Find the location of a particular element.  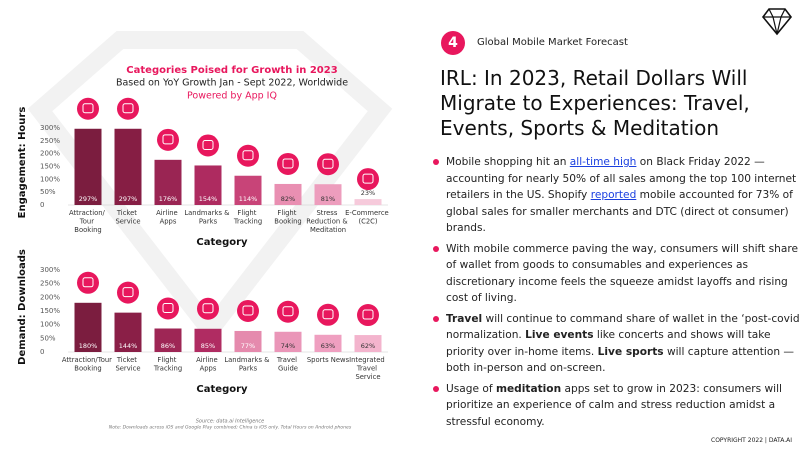

x-tick-label: E-Commerce (C2C) is located at coordinates (368, 217).